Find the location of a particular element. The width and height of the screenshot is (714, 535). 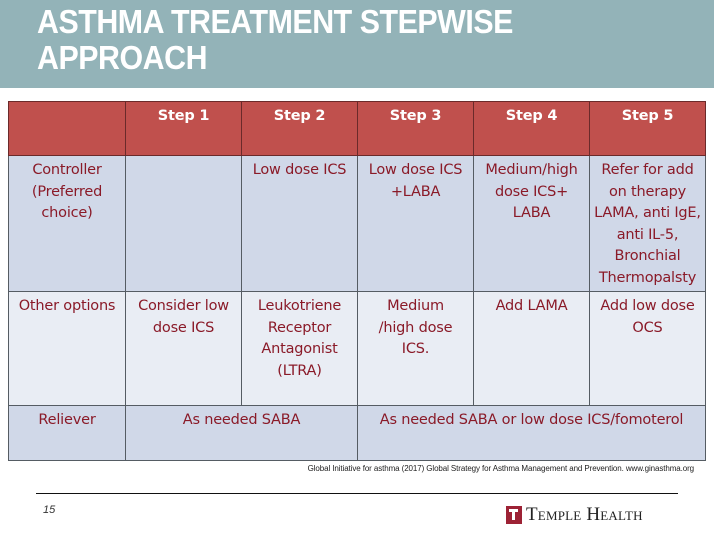

footer-divider is located at coordinates (357, 493).